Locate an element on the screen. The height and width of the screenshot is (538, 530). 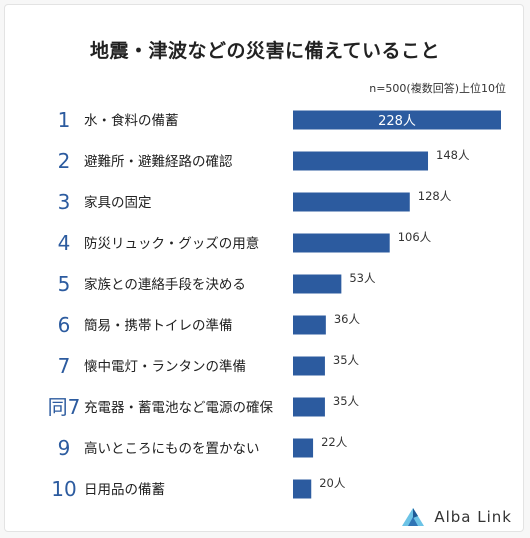
category-label: 家族との連絡手段を決める is located at coordinates (165, 284).